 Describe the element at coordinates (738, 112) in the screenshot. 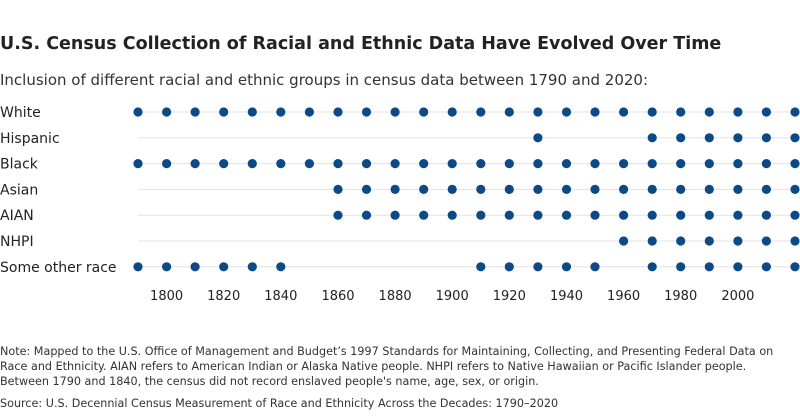

I see `dot-white-2000` at that location.